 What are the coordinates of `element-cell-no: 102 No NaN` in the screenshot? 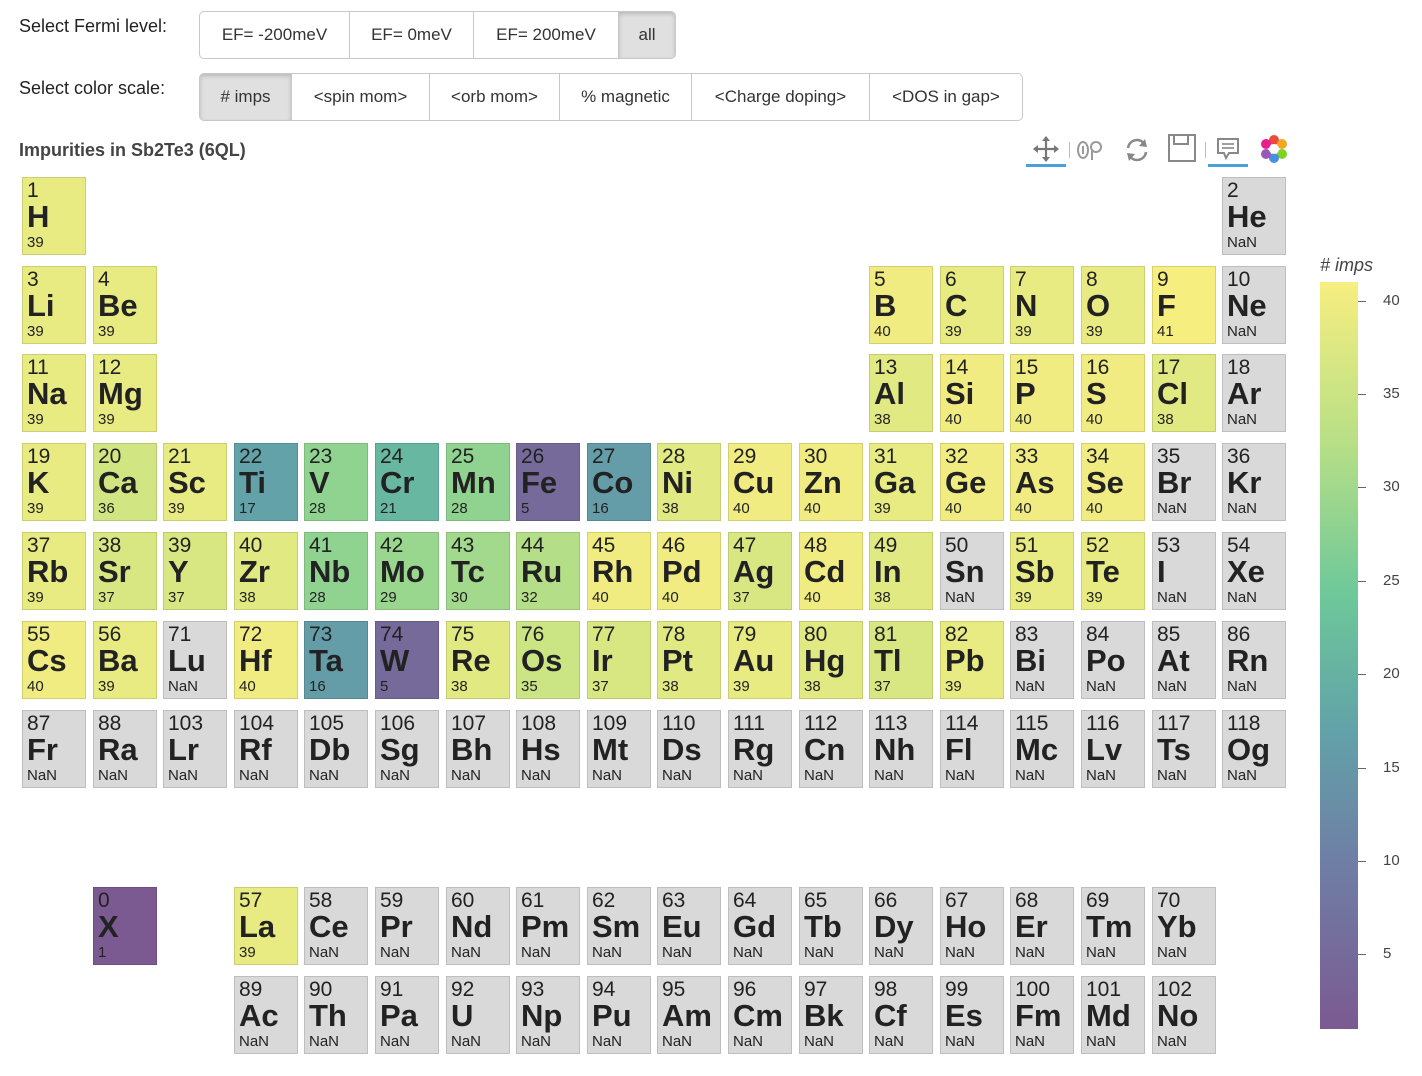 It's located at (1184, 1015).